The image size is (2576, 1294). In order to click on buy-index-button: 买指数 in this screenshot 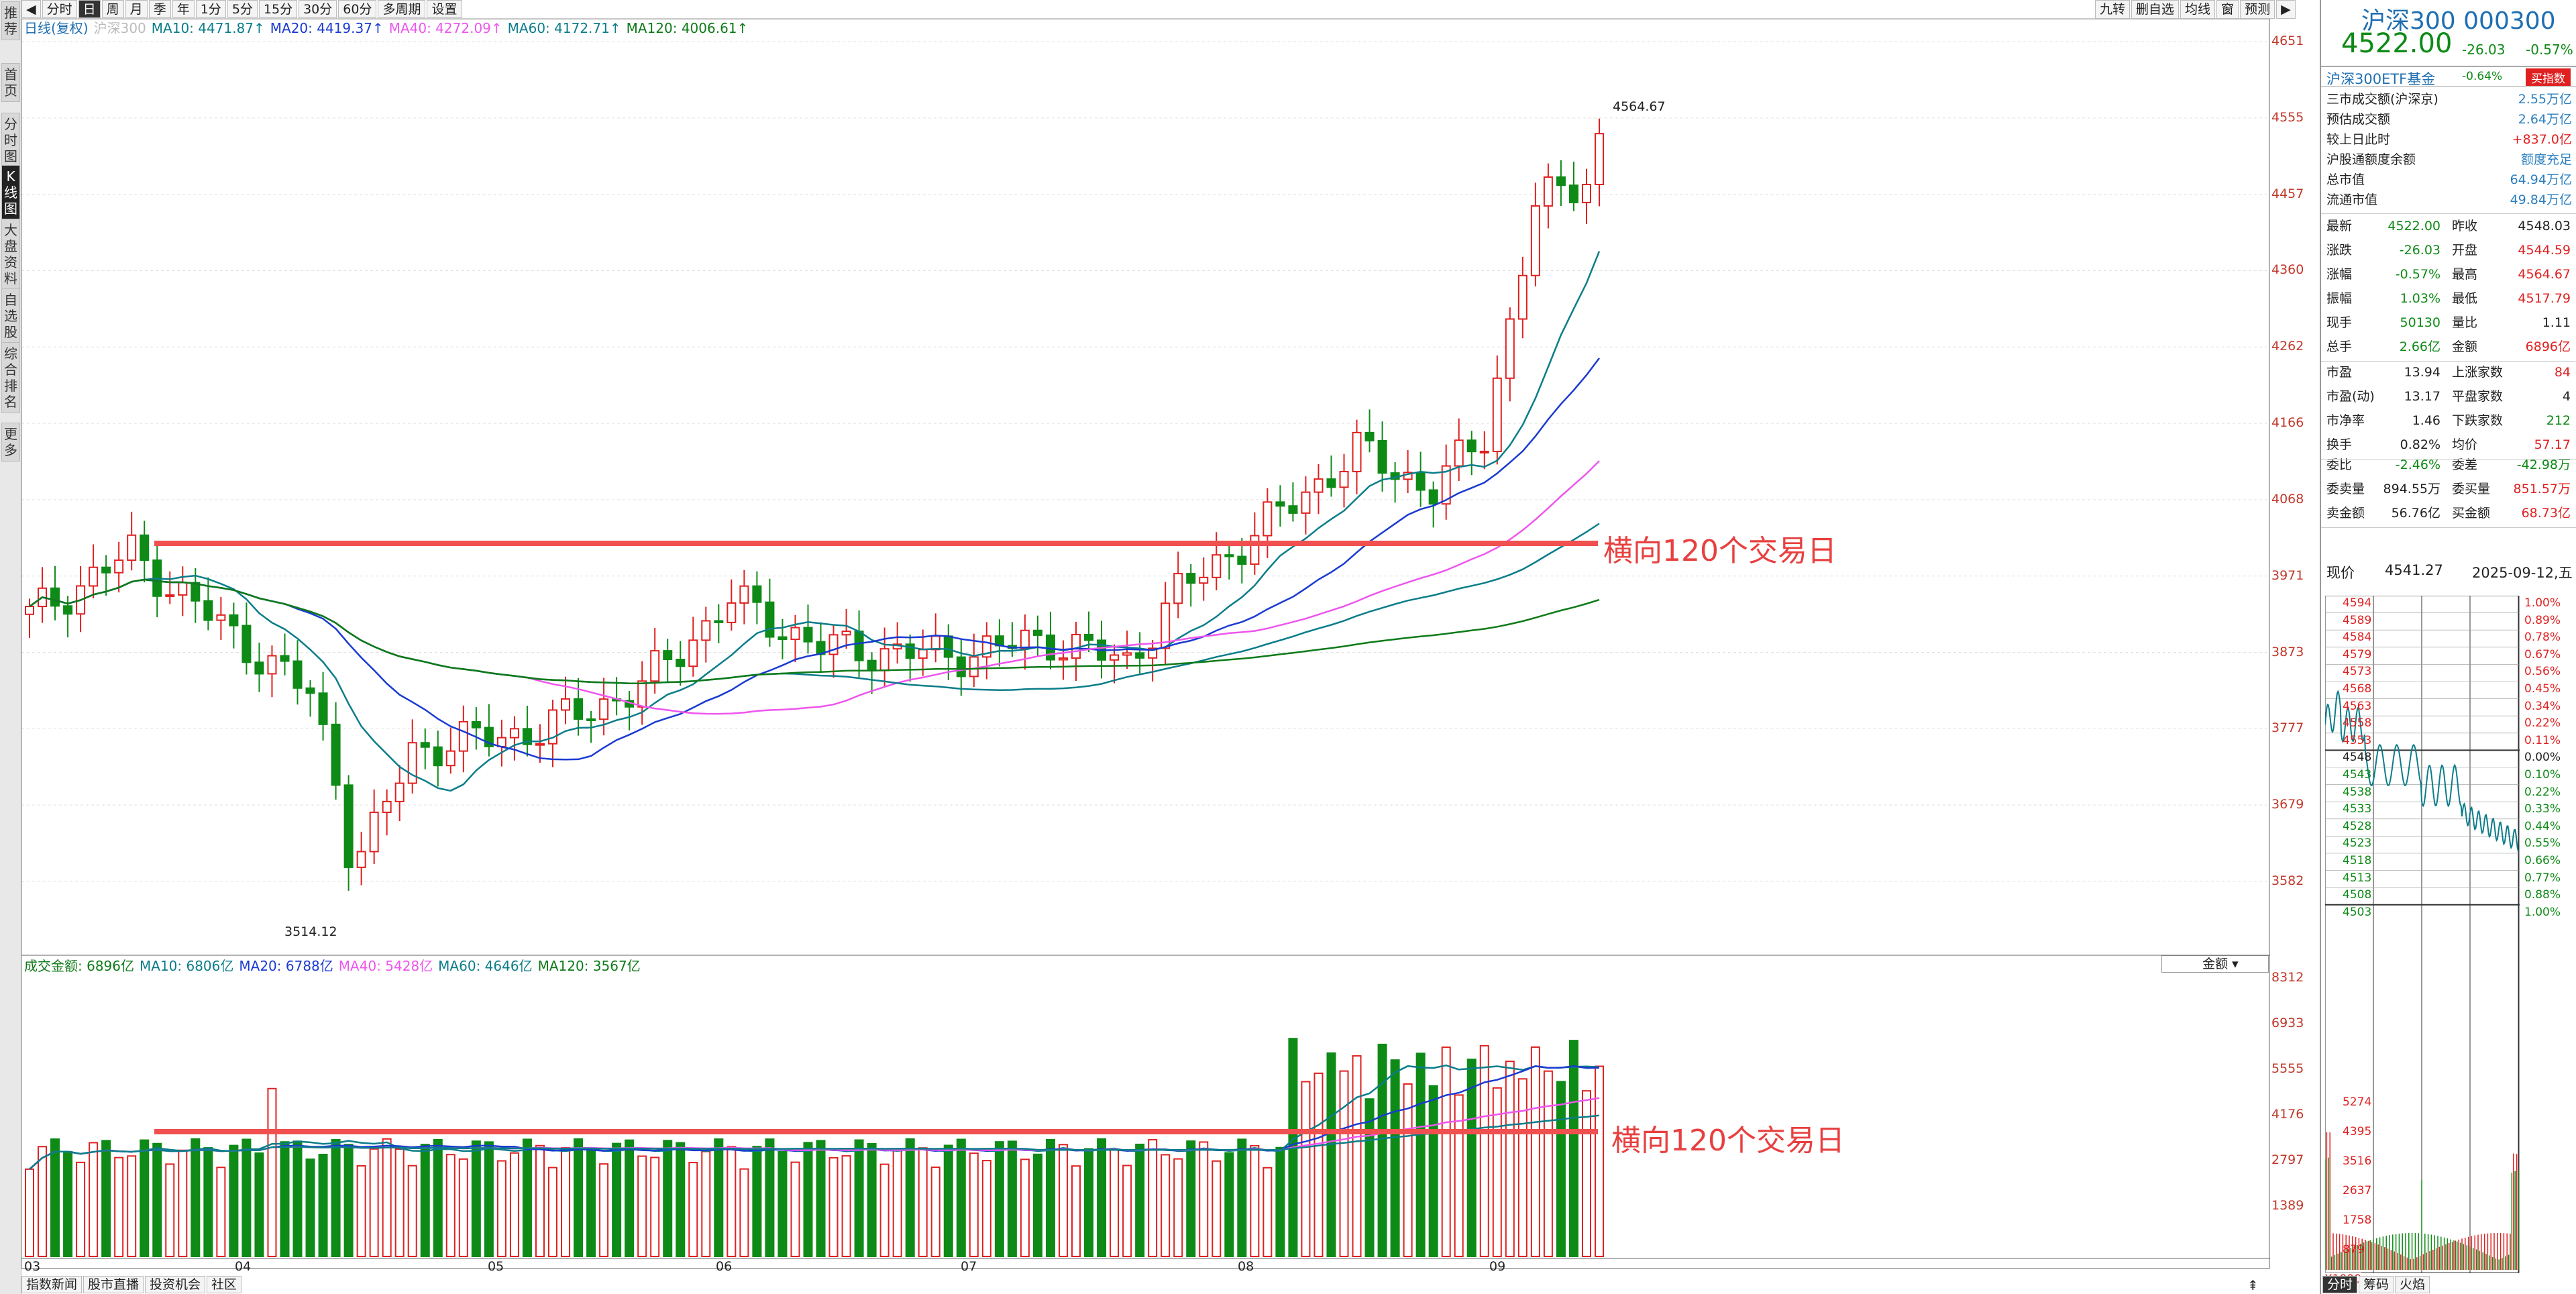, I will do `click(2548, 77)`.